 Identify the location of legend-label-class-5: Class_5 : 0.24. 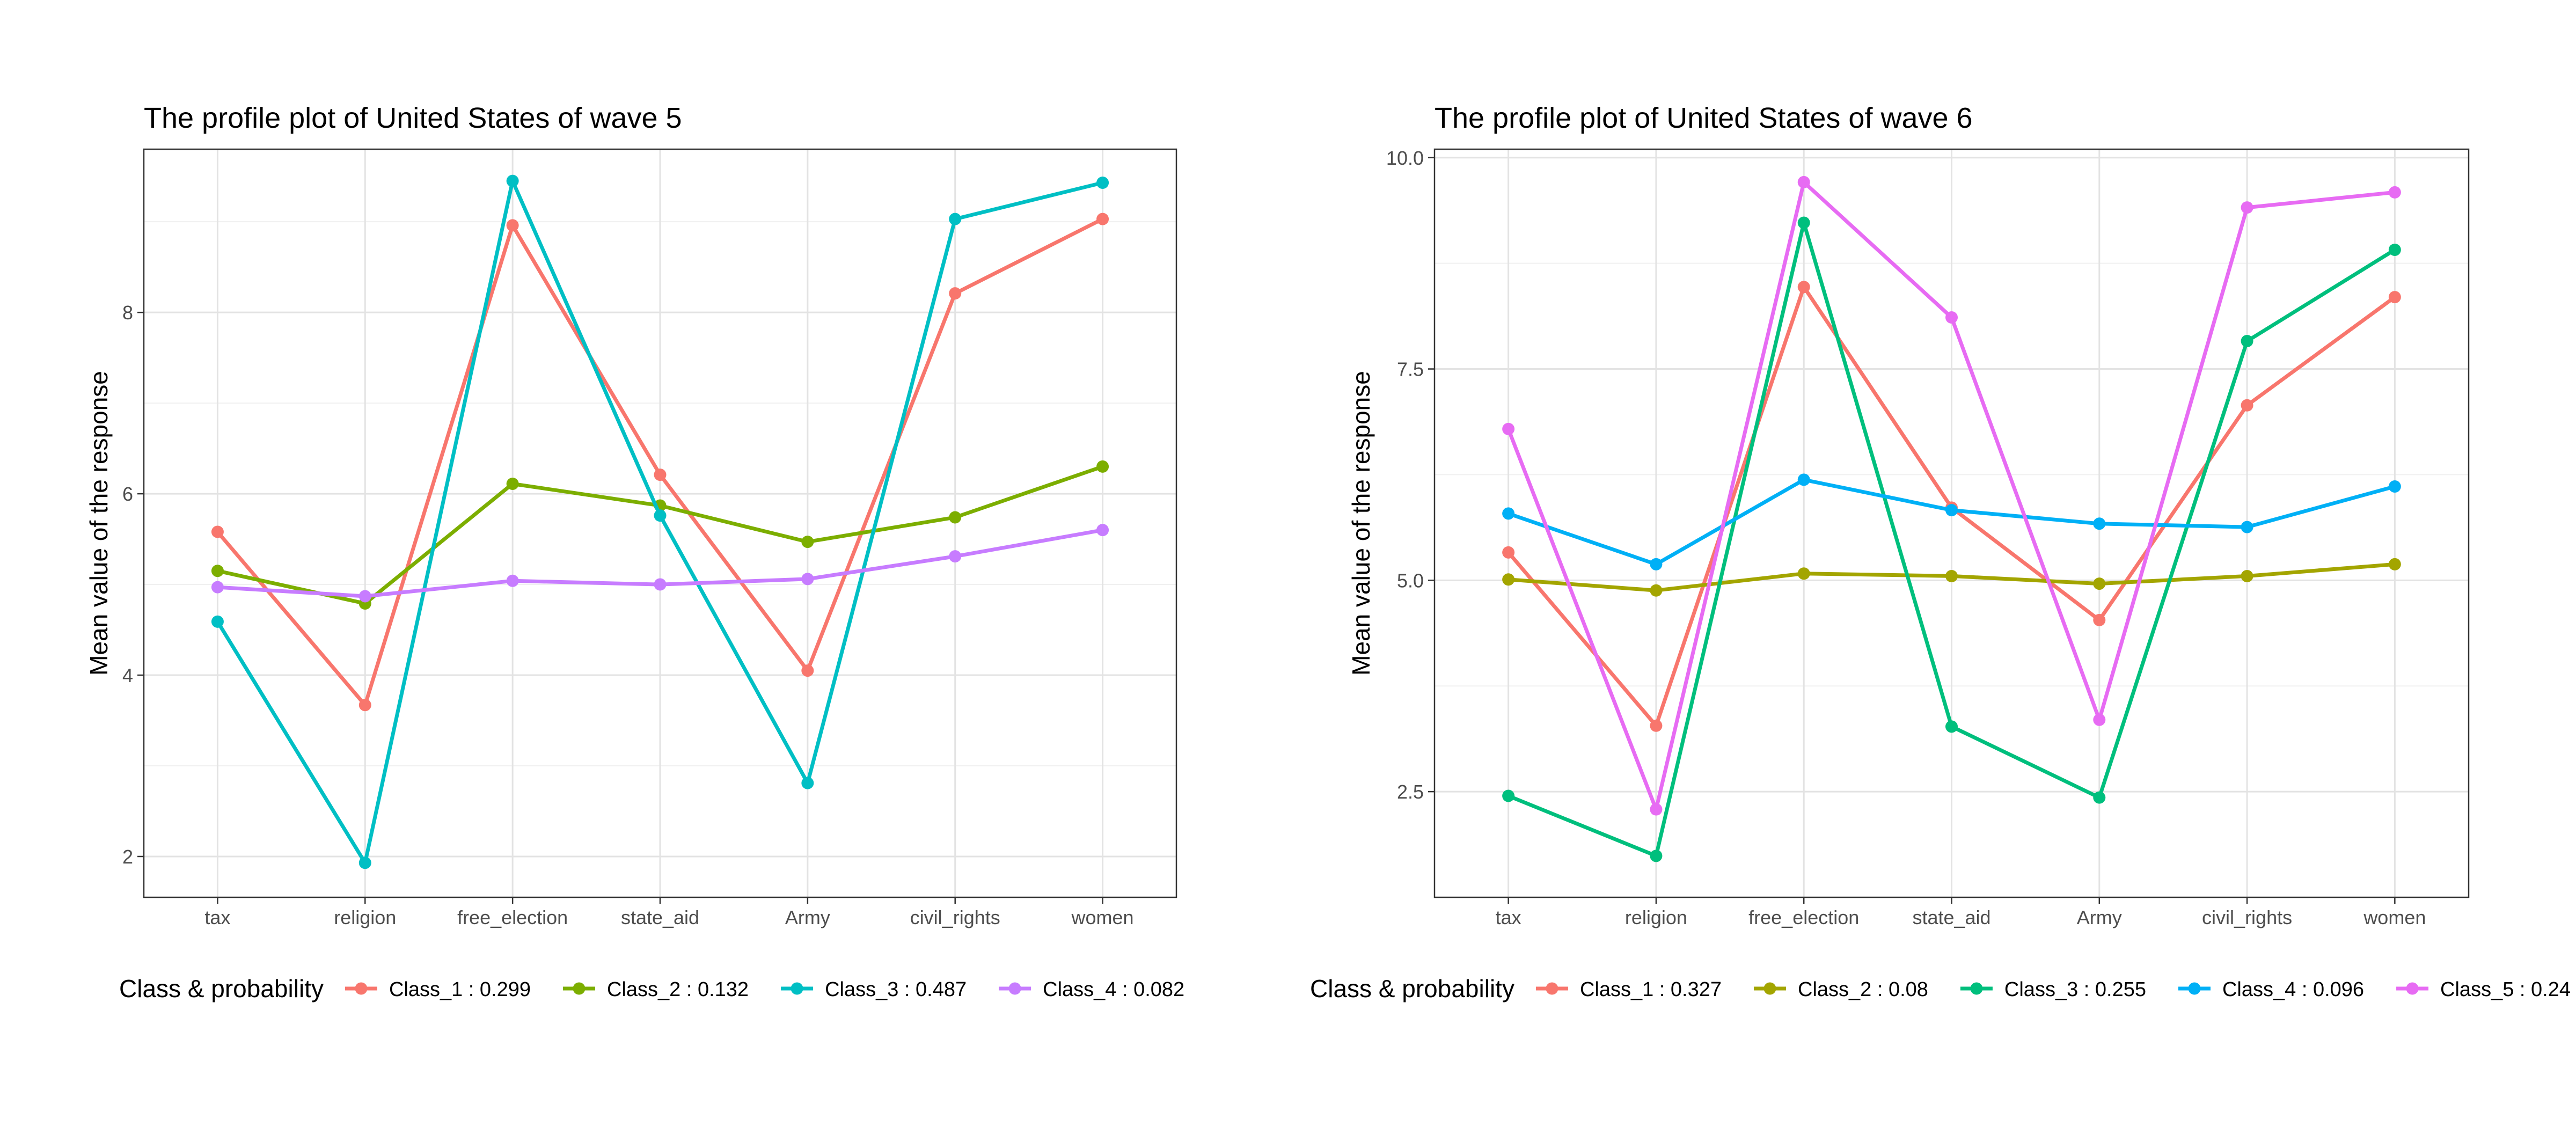
(2505, 989).